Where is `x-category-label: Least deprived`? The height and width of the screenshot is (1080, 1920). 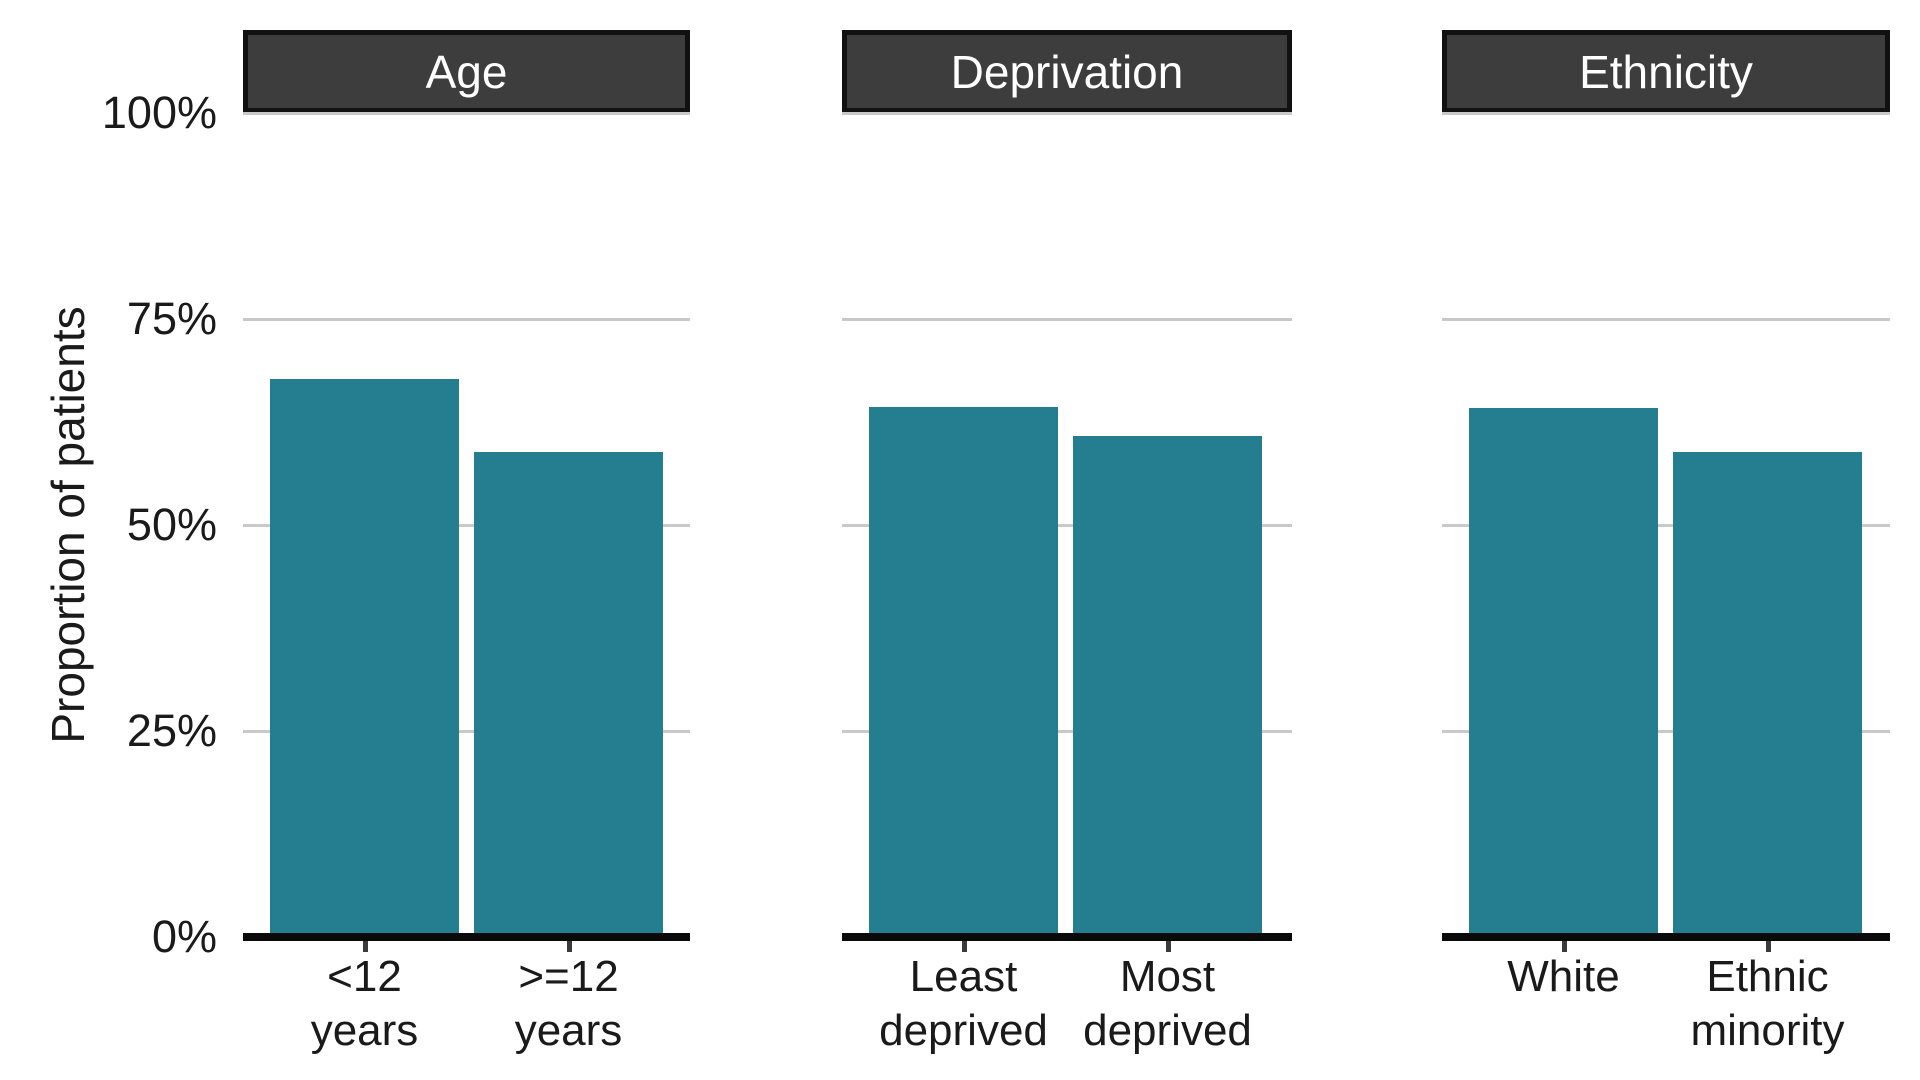
x-category-label: Least deprived is located at coordinates (963, 1004).